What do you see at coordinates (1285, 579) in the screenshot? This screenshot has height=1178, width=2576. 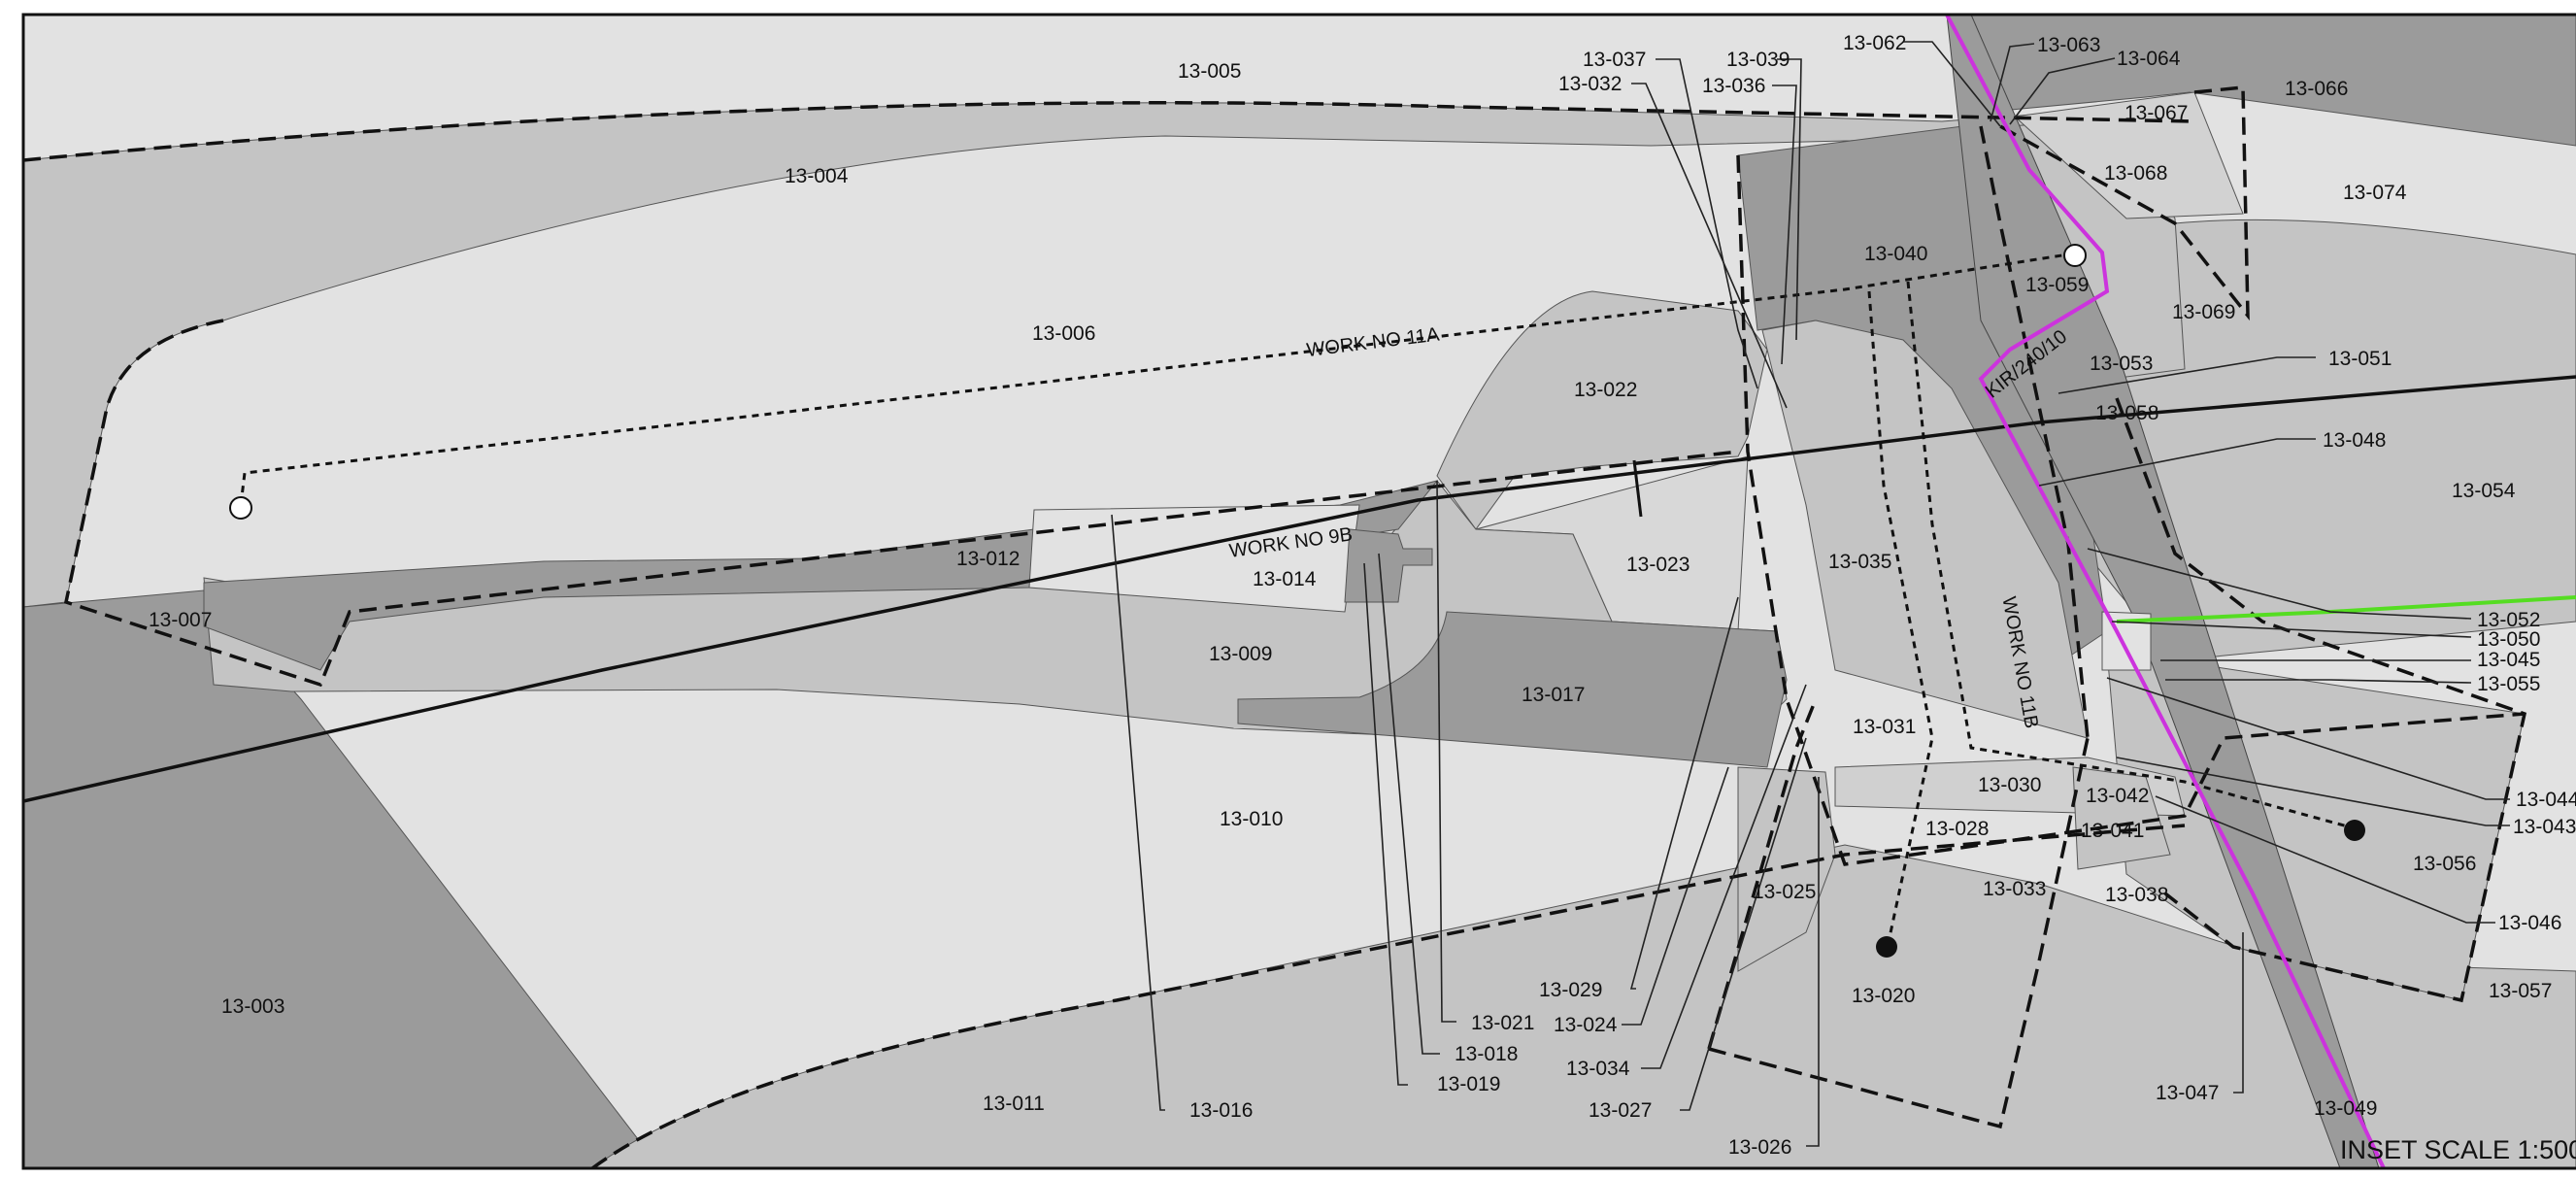 I see `parcel-label: 13-014` at bounding box center [1285, 579].